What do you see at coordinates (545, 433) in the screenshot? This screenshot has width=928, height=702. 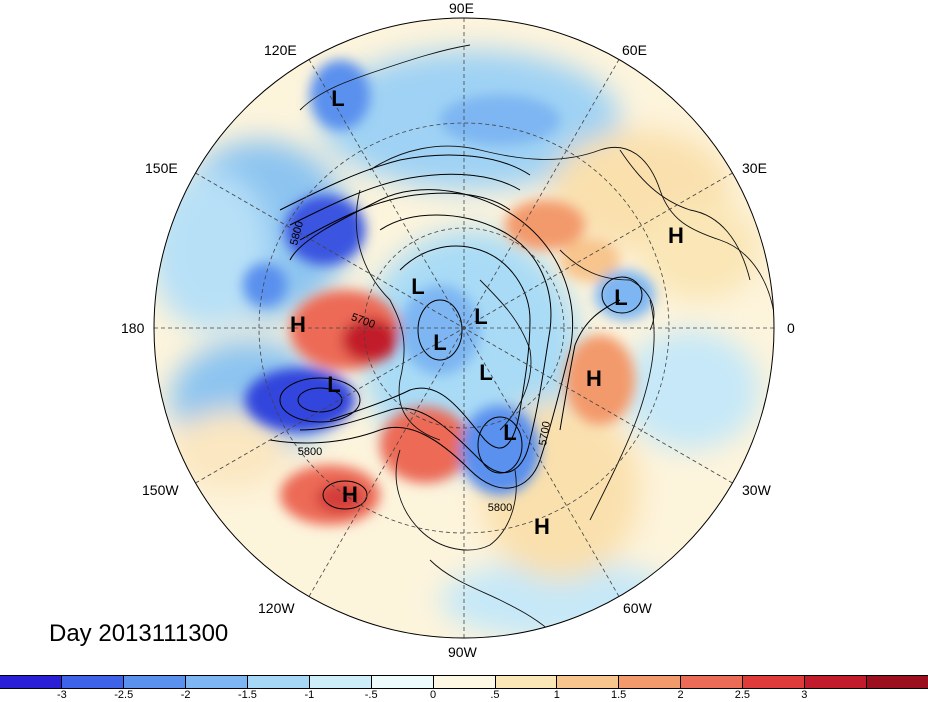 I see `contour-label: 5700` at bounding box center [545, 433].